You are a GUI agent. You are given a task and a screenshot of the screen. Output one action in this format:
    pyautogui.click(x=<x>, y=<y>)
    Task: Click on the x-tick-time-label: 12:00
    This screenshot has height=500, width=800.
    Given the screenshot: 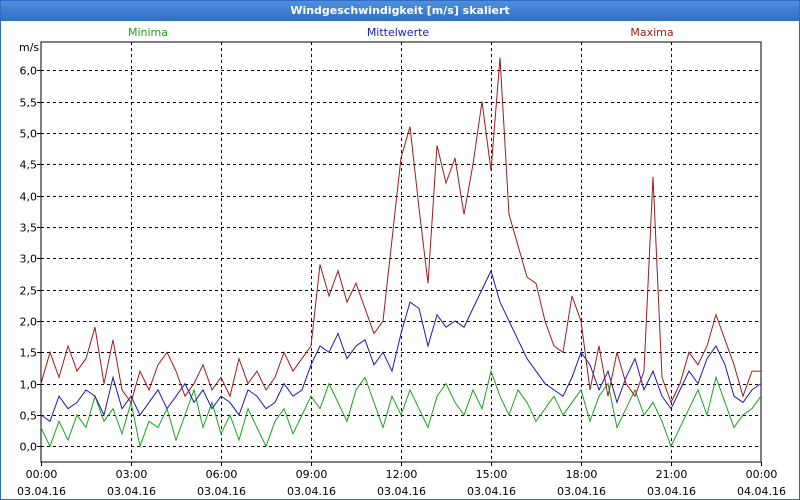 What is the action you would take?
    pyautogui.click(x=402, y=474)
    